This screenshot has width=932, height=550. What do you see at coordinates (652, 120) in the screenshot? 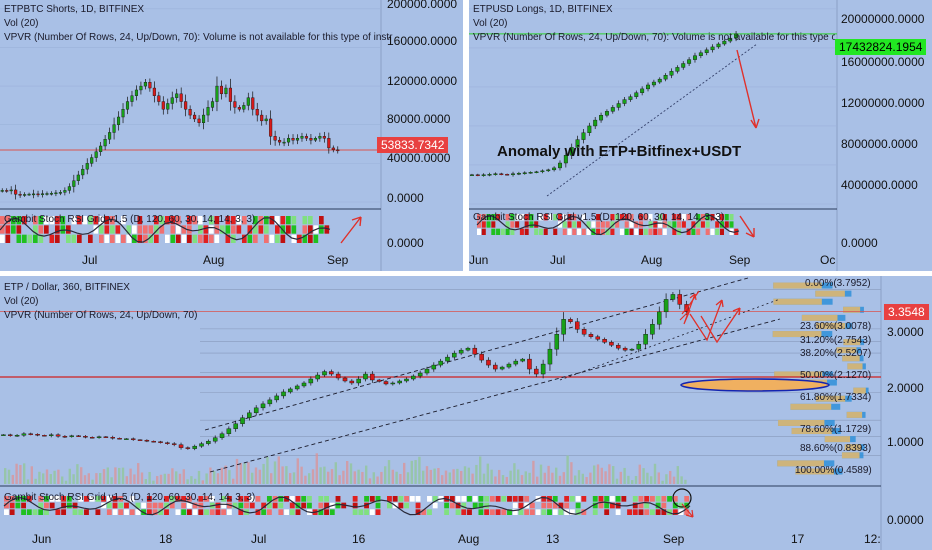
I see `trend-line` at bounding box center [652, 120].